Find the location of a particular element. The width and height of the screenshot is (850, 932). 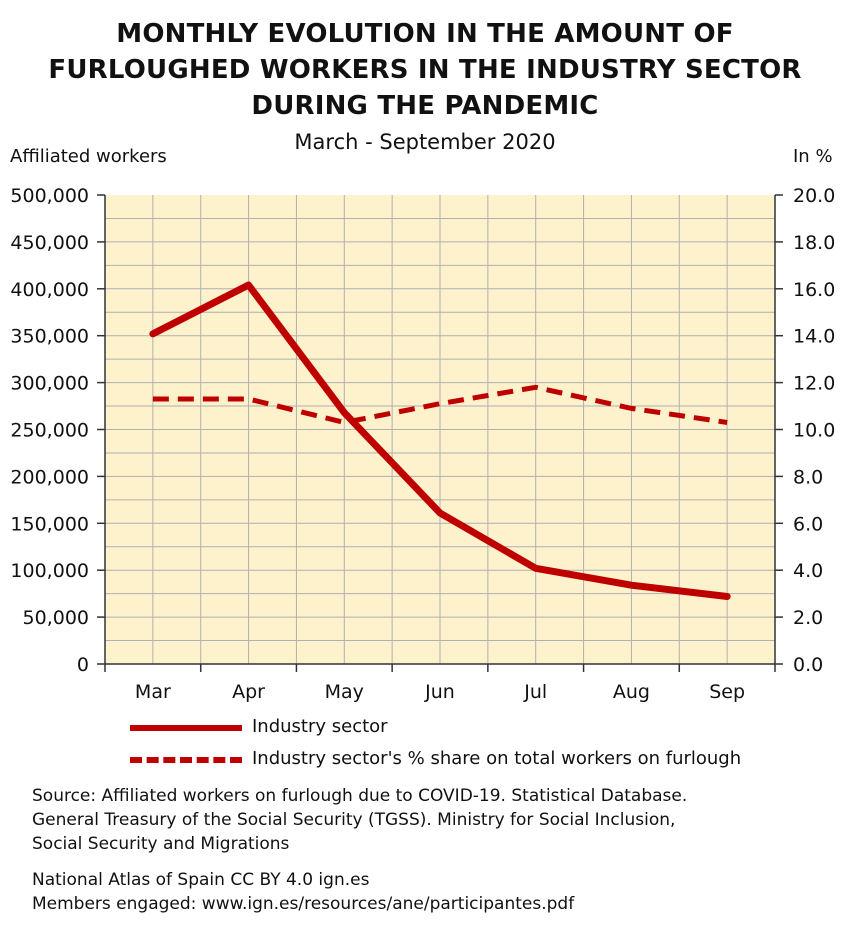

left-axis-tick-label: 150,000 is located at coordinates (49, 524).